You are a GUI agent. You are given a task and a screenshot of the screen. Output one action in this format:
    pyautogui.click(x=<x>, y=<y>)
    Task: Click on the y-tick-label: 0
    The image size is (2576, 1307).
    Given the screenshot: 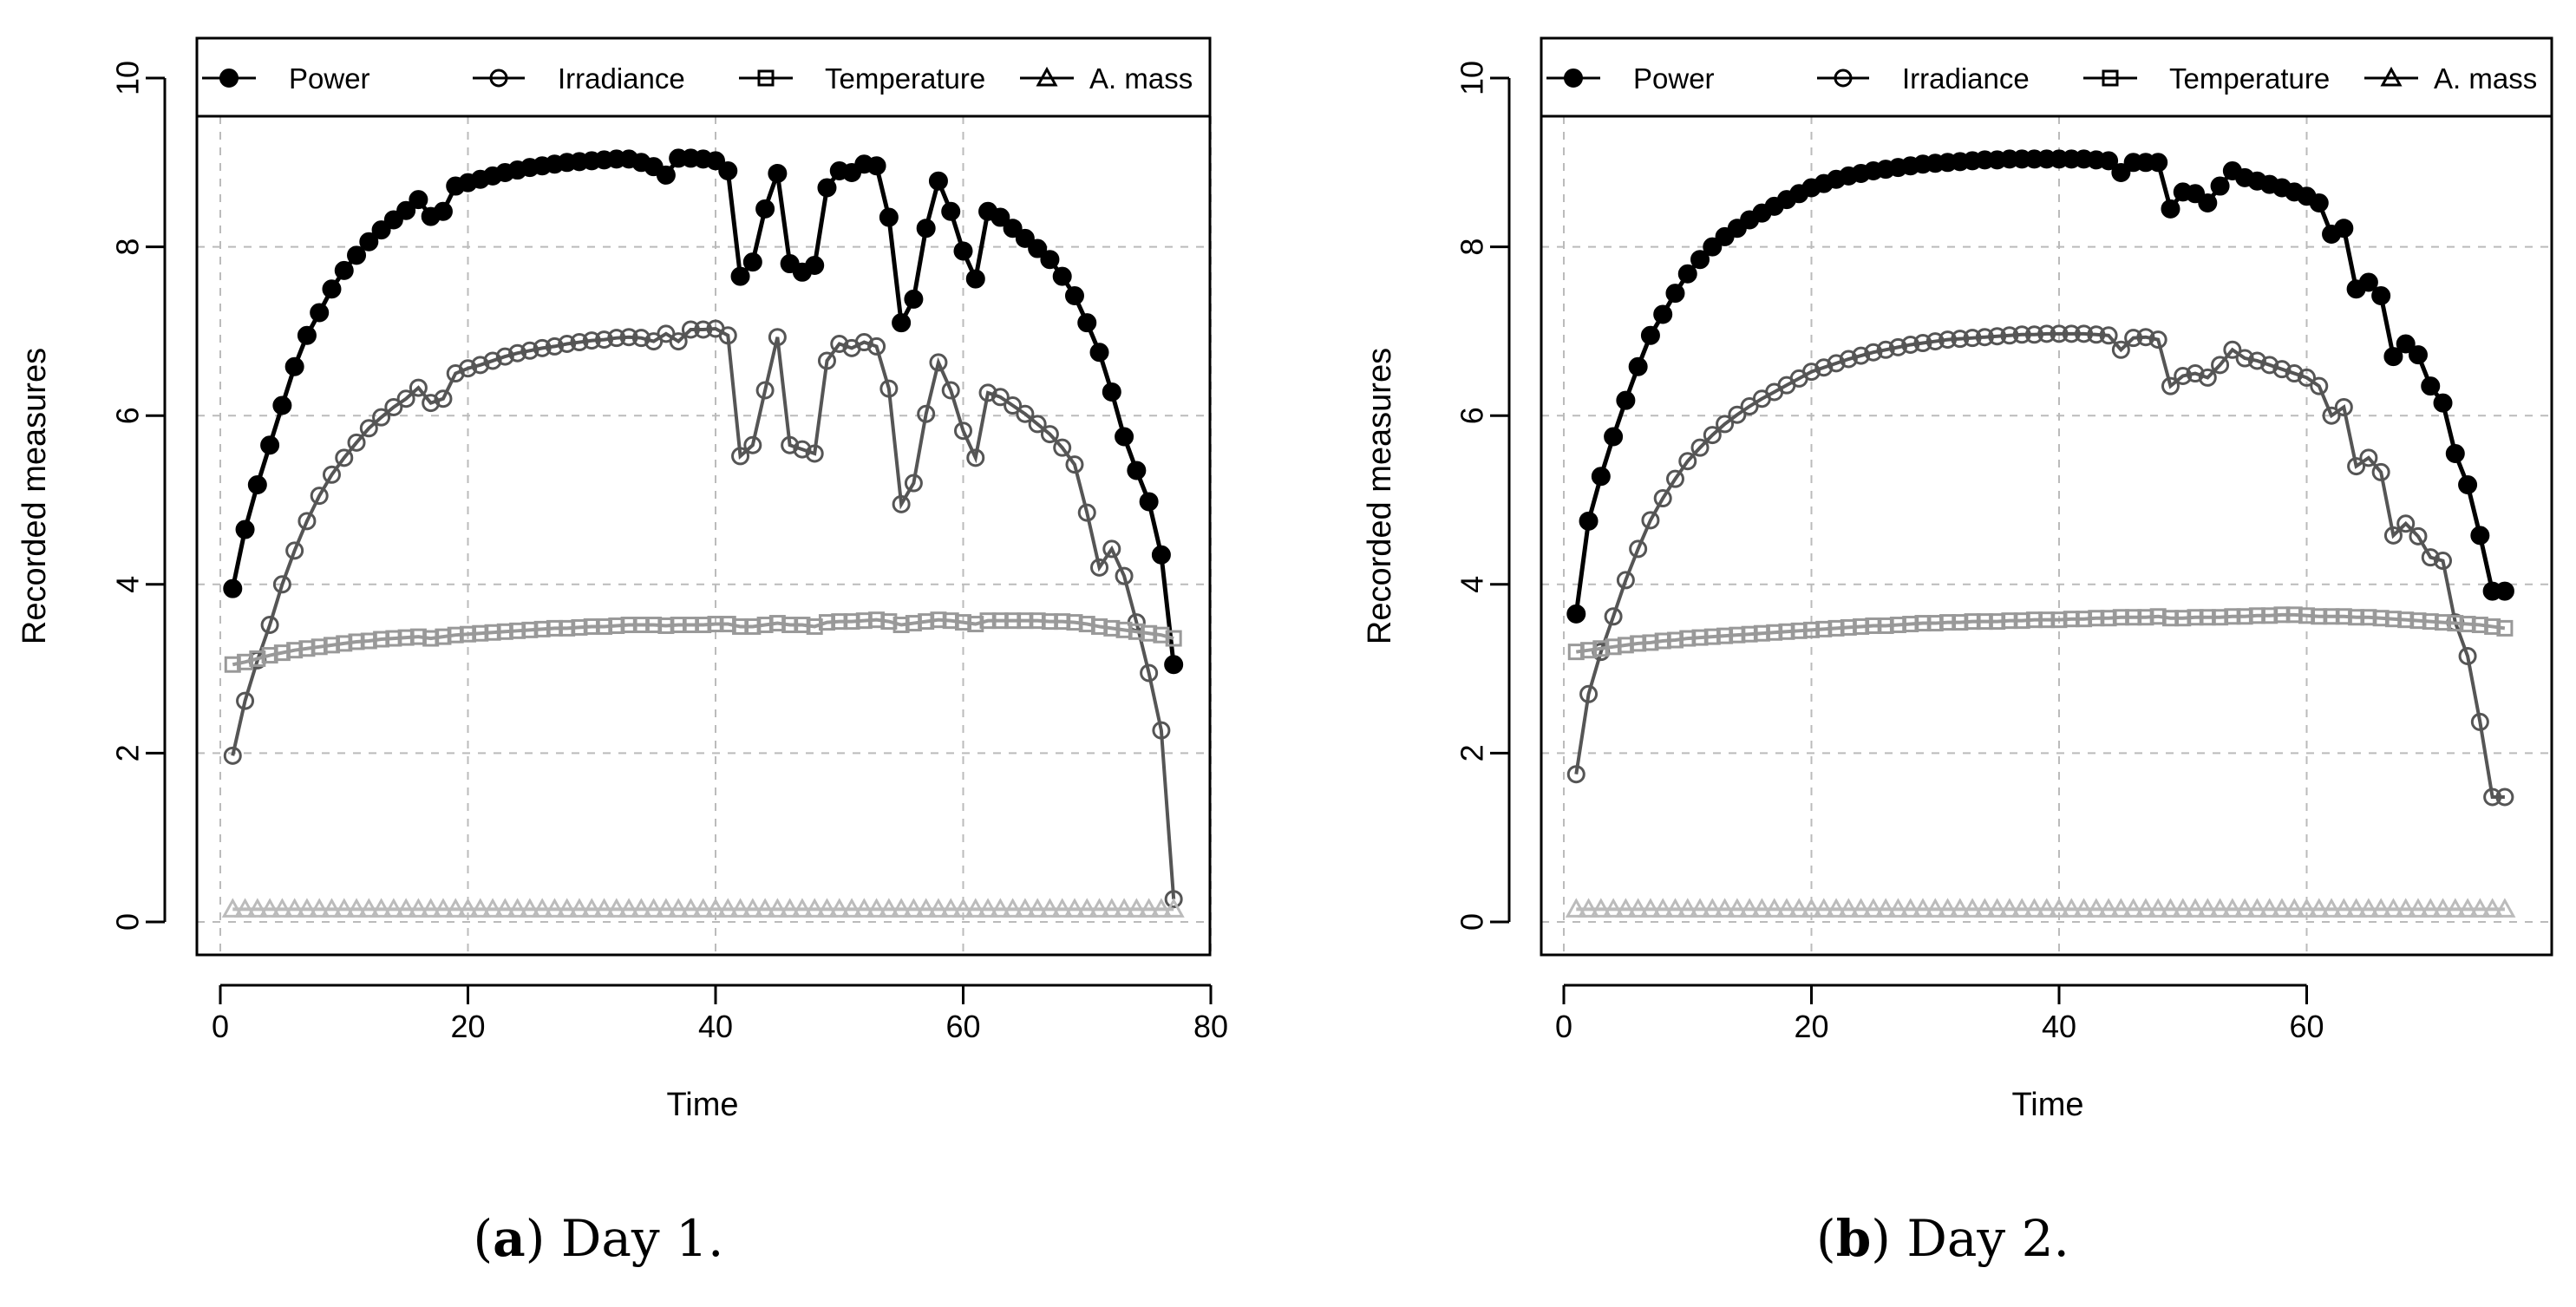 What is the action you would take?
    pyautogui.click(x=1472, y=922)
    